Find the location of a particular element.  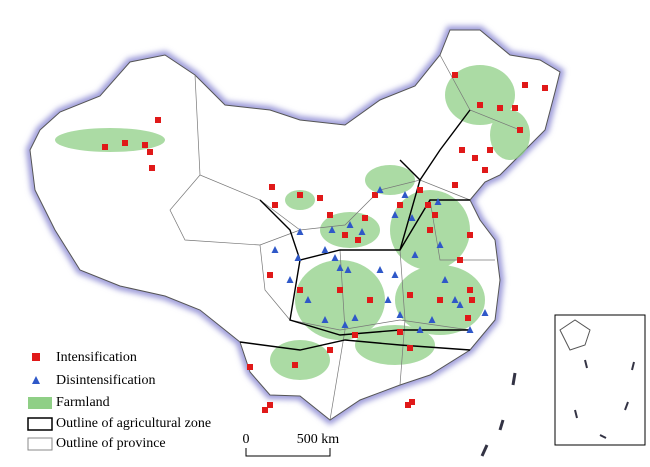

inset-frame is located at coordinates (600, 380).